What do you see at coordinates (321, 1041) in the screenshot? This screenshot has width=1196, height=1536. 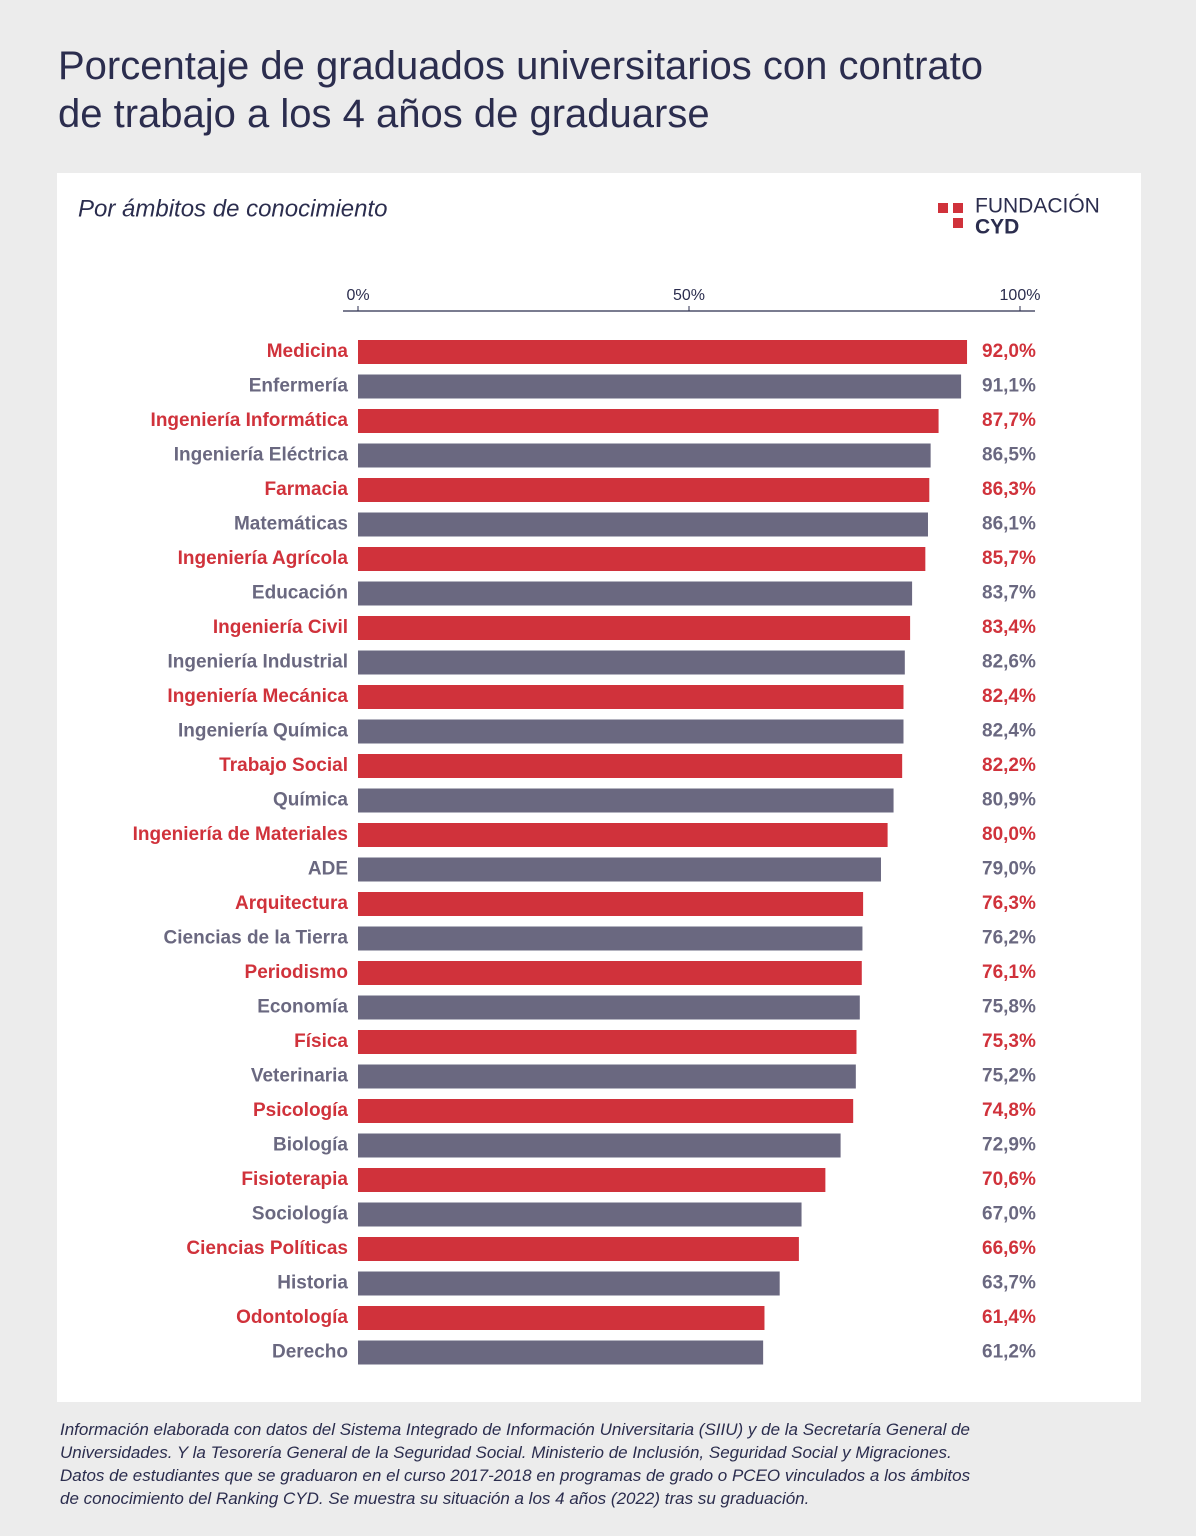 I see `category-label: Física` at bounding box center [321, 1041].